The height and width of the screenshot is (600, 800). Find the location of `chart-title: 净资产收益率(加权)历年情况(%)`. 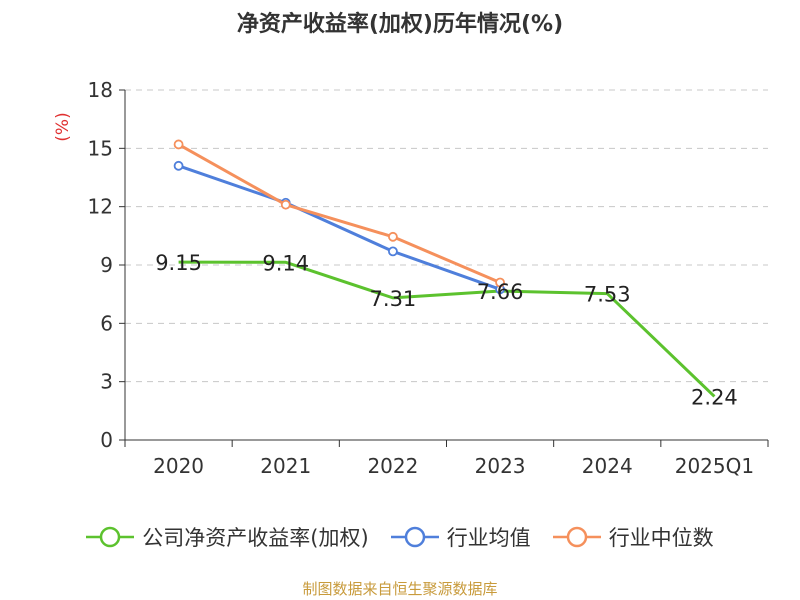

chart-title: 净资产收益率(加权)历年情况(%) is located at coordinates (400, 24).